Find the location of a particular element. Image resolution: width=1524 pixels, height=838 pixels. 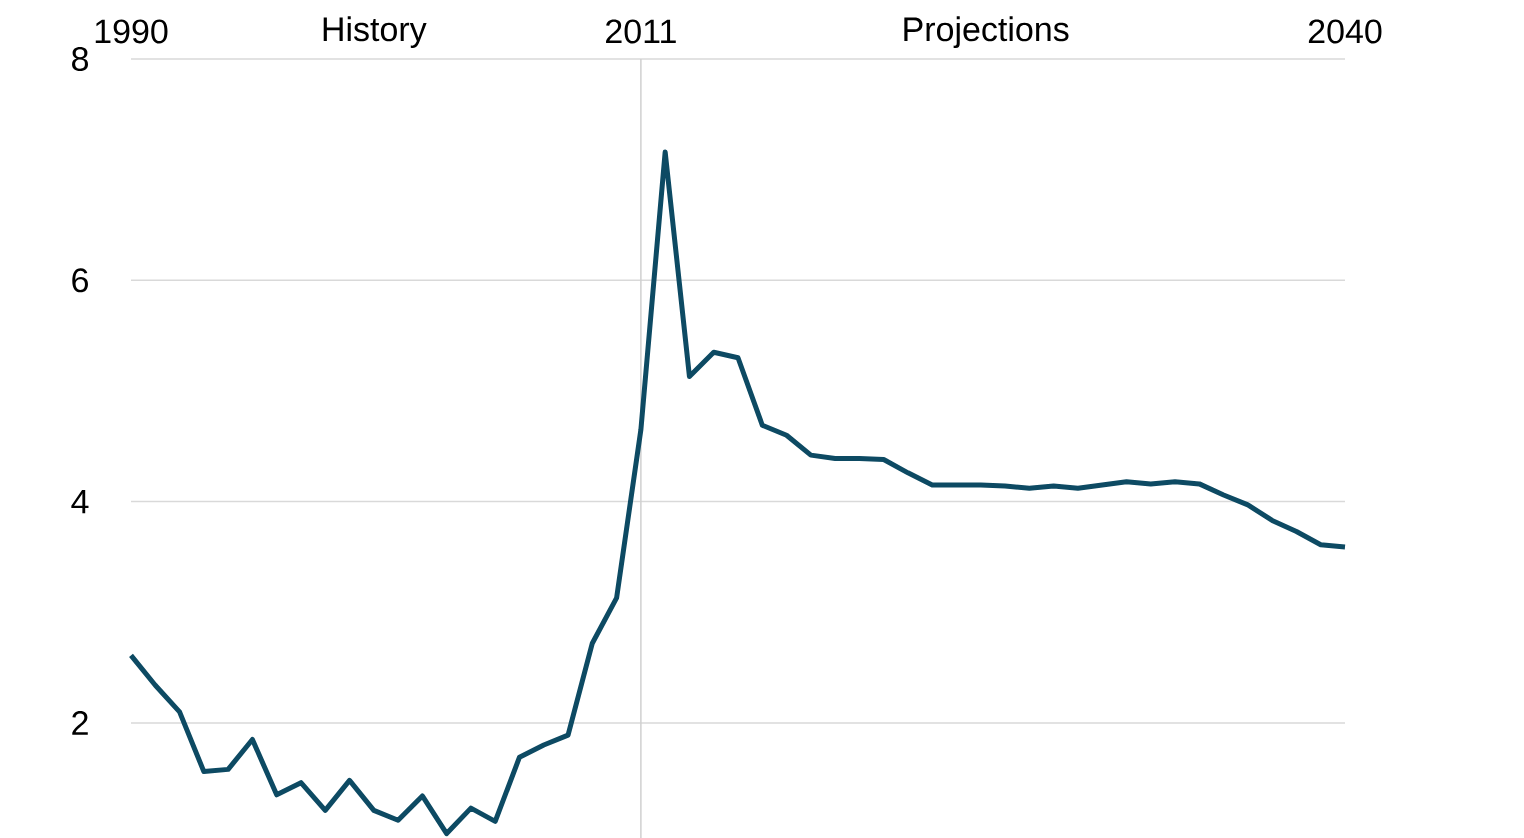

y-tick-label: 2 is located at coordinates (80, 723).